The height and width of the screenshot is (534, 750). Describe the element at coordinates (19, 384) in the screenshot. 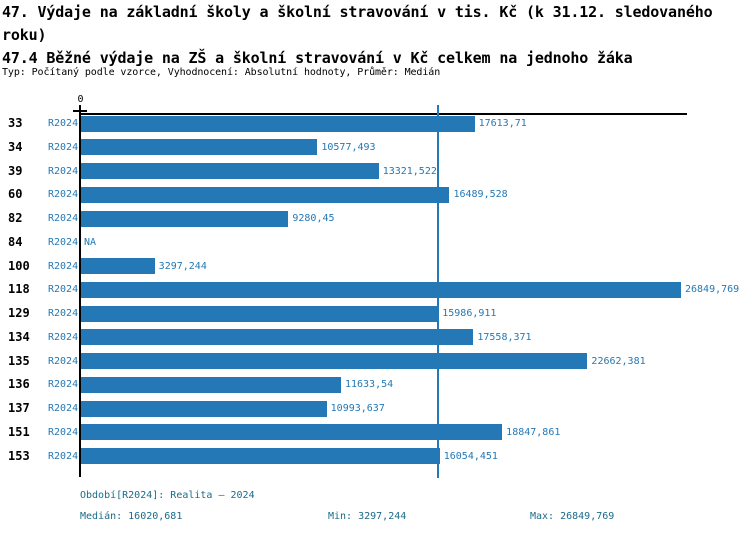

I see `row-category-label: 136` at that location.